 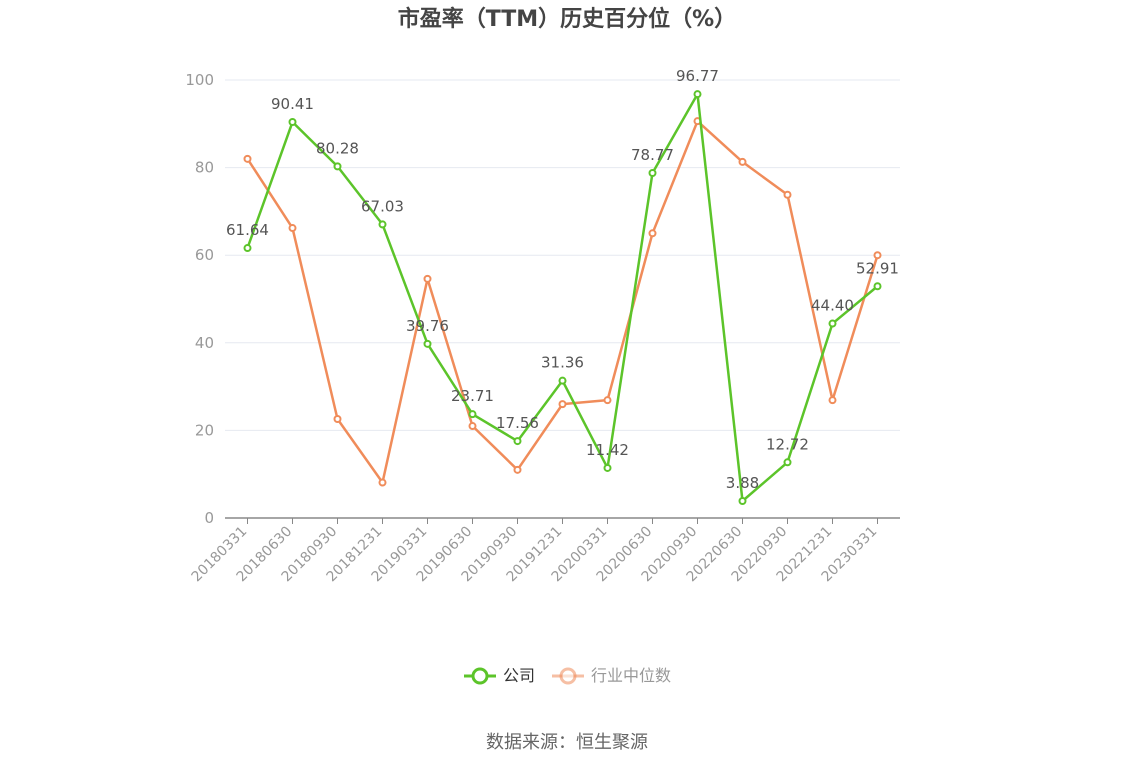 I want to click on legend-item-industry-median: 行业中位数, so click(x=611, y=675).